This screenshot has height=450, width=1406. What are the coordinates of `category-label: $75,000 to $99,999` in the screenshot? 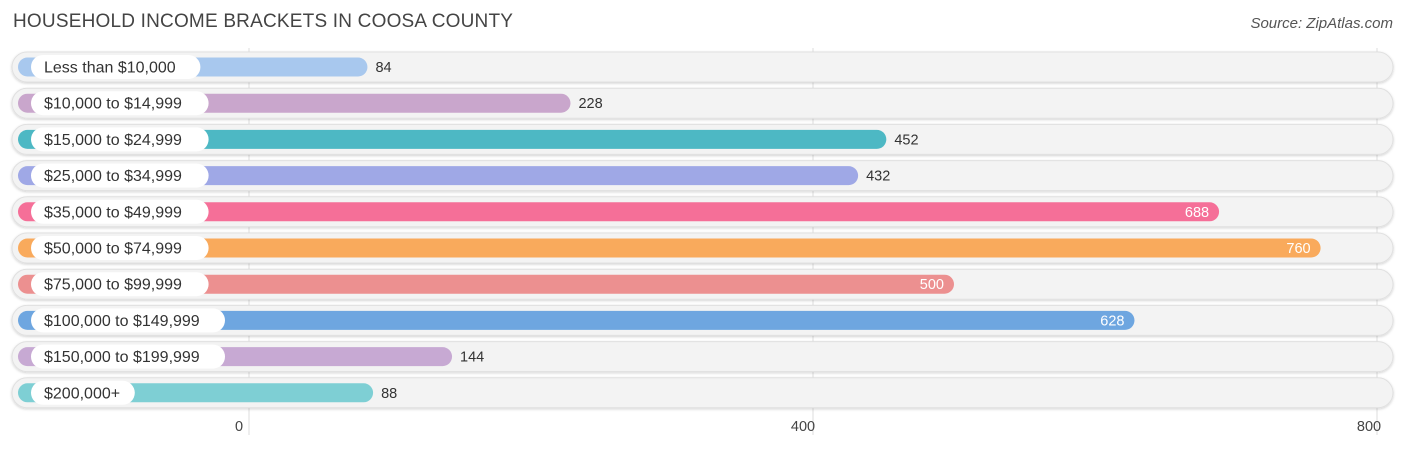 It's located at (113, 285).